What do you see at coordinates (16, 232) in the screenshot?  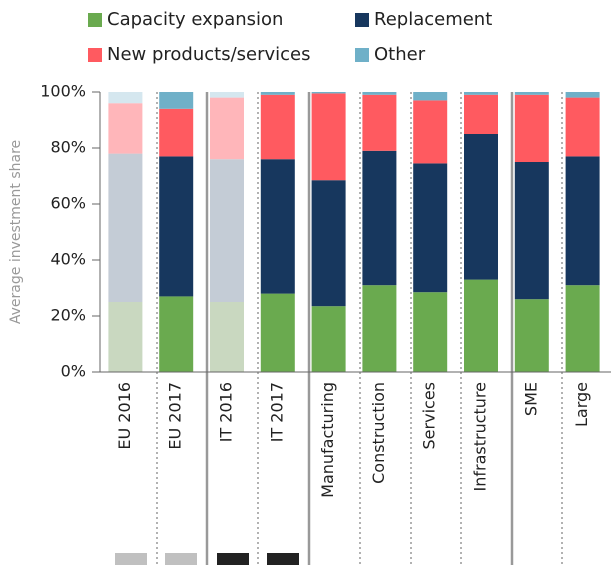 I see `y-axis-title: Average investment share` at bounding box center [16, 232].